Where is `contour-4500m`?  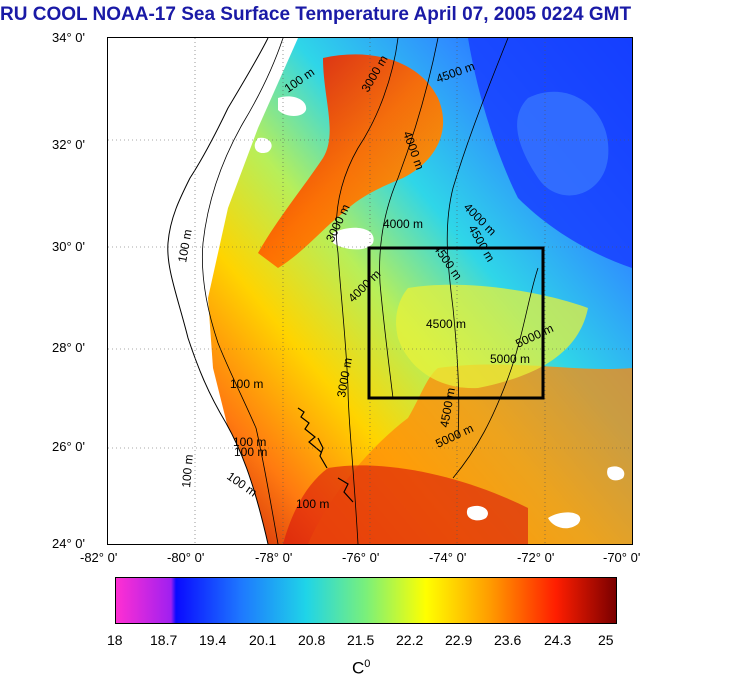
contour-4500m is located at coordinates (477, 238).